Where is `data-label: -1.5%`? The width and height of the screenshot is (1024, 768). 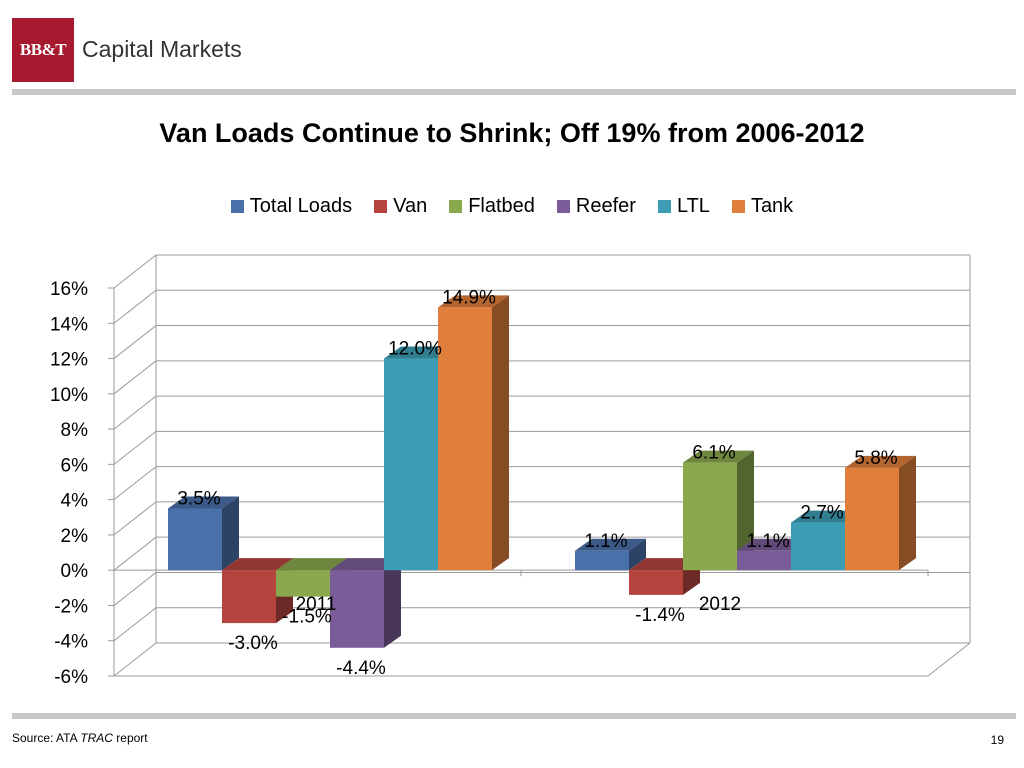 data-label: -1.5% is located at coordinates (307, 617).